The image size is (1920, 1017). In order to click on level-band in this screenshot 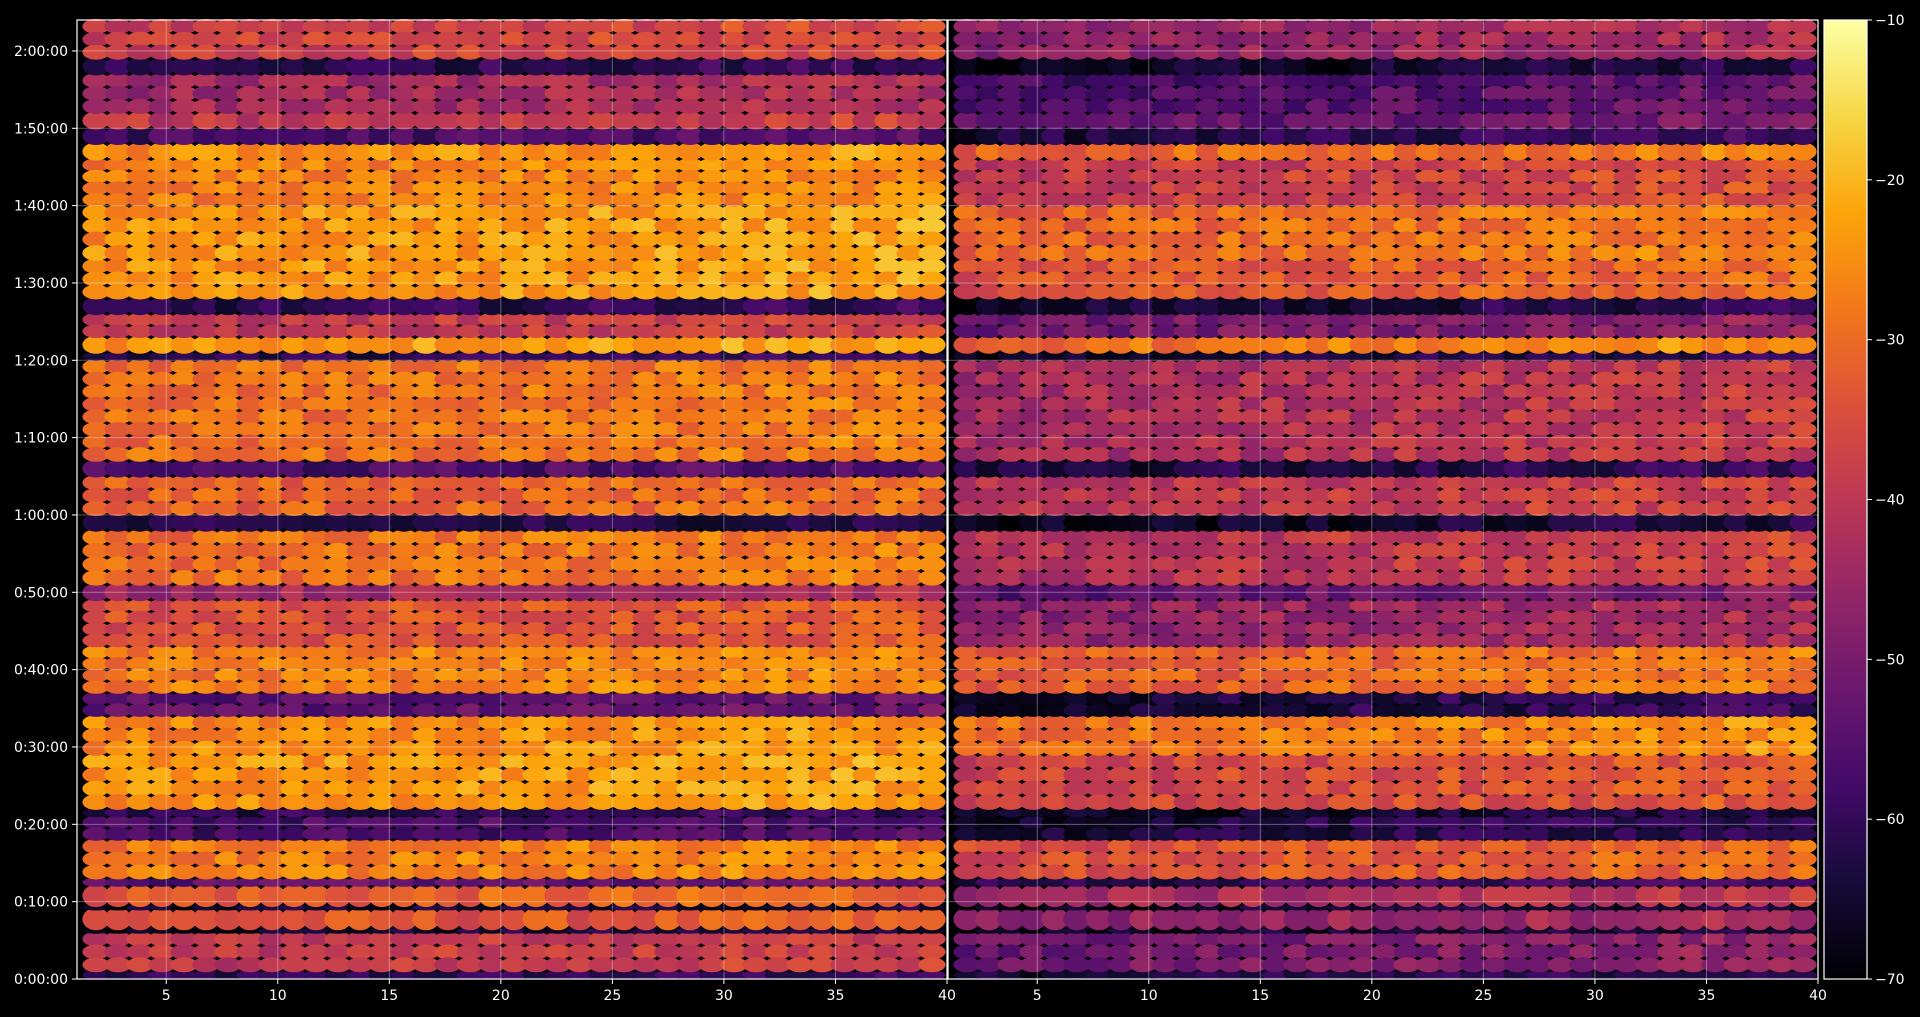, I will do `click(514, 325)`.